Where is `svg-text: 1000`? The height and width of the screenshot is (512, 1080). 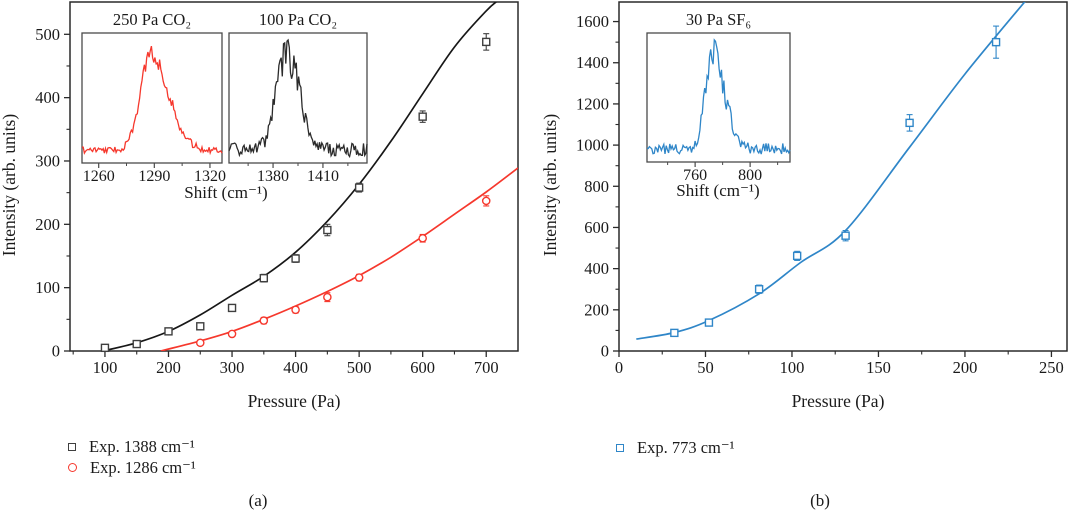 svg-text: 1000 is located at coordinates (592, 145).